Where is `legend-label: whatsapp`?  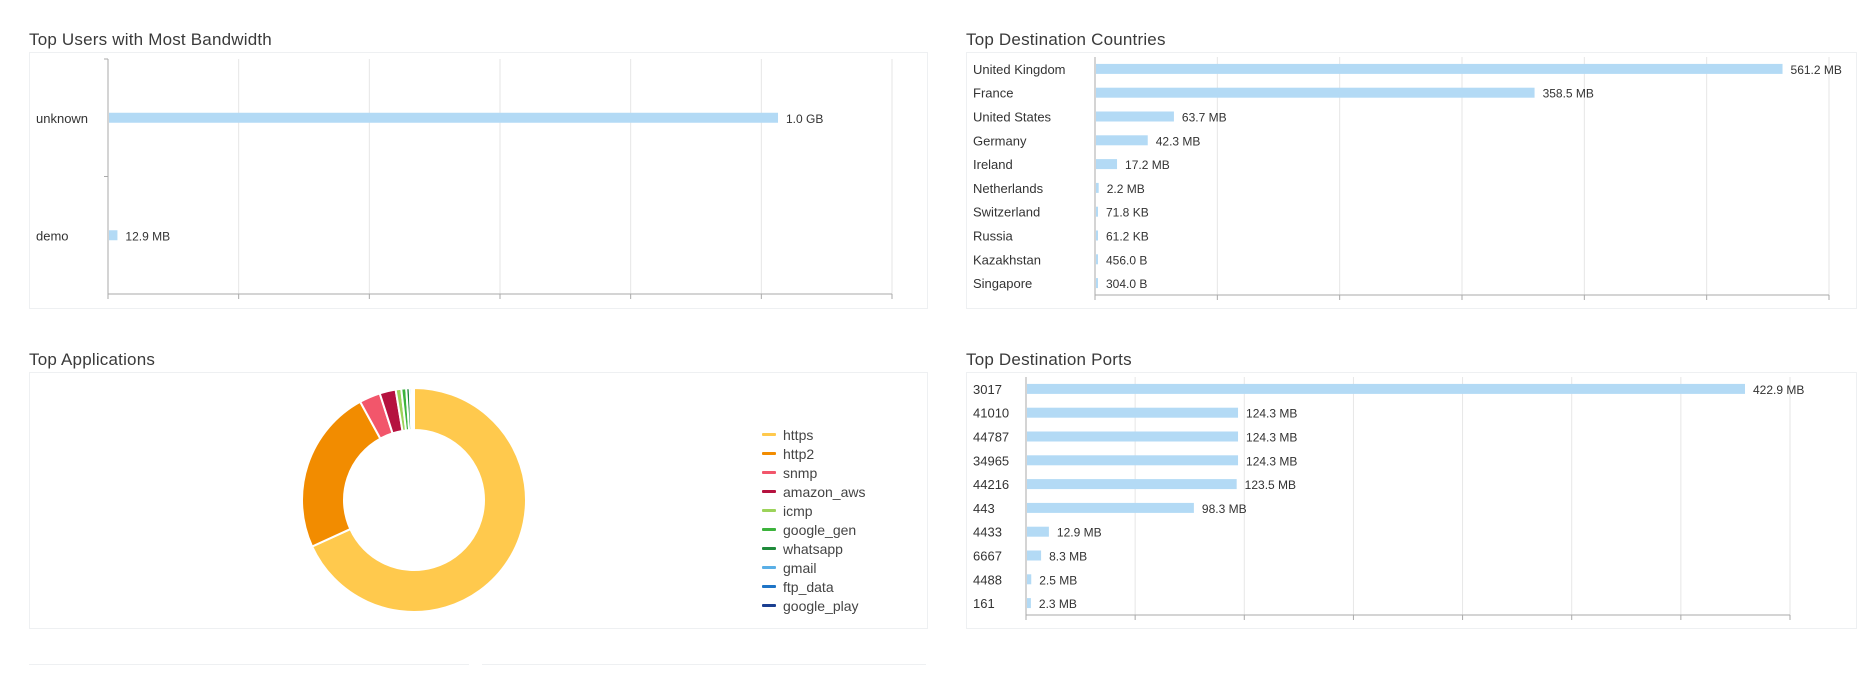
legend-label: whatsapp is located at coordinates (813, 548).